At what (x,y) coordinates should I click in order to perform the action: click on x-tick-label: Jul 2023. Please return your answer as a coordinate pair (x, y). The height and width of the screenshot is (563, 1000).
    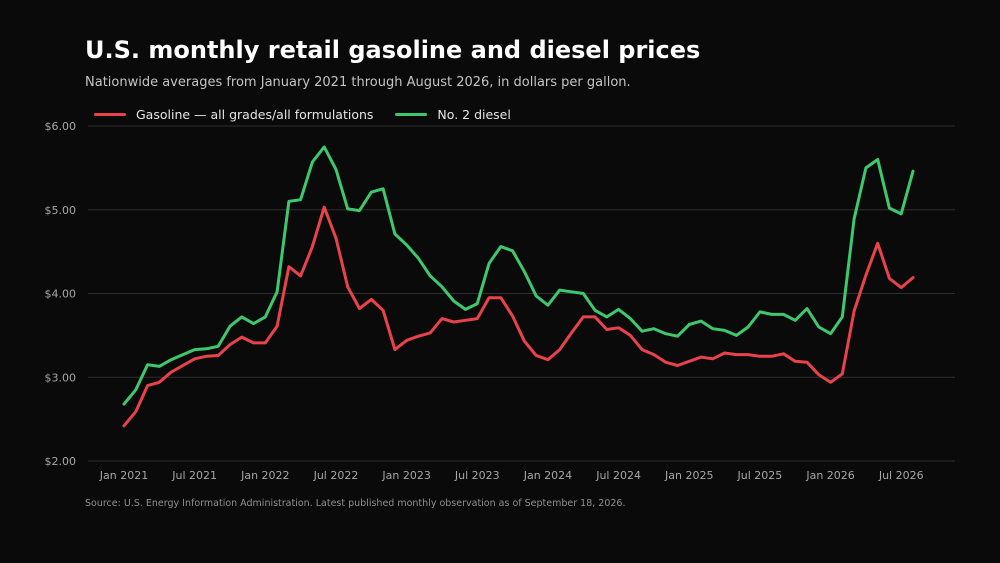
    Looking at the image, I should click on (477, 475).